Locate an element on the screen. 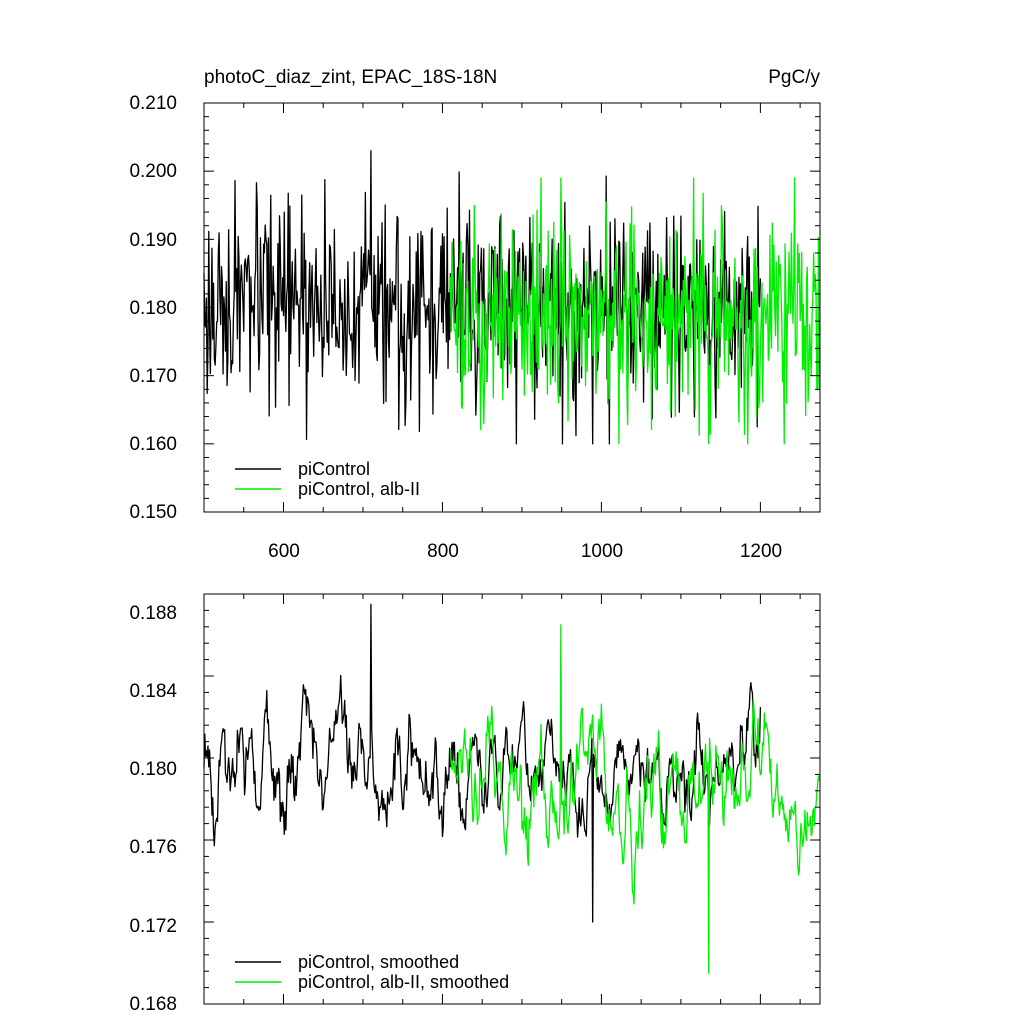  x-tick-label: 800 is located at coordinates (443, 551).